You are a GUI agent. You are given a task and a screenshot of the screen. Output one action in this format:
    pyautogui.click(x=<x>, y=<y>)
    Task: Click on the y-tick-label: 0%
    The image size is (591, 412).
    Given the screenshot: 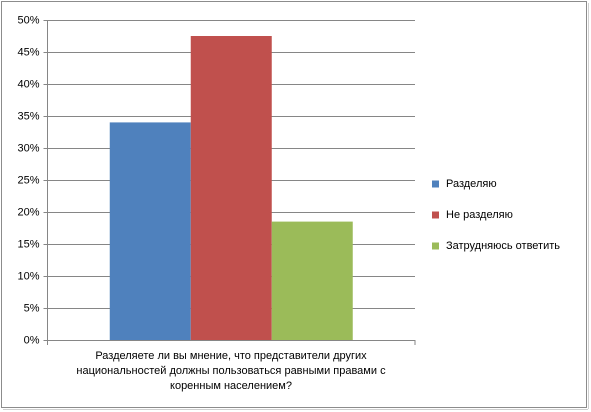 What is the action you would take?
    pyautogui.click(x=32, y=340)
    